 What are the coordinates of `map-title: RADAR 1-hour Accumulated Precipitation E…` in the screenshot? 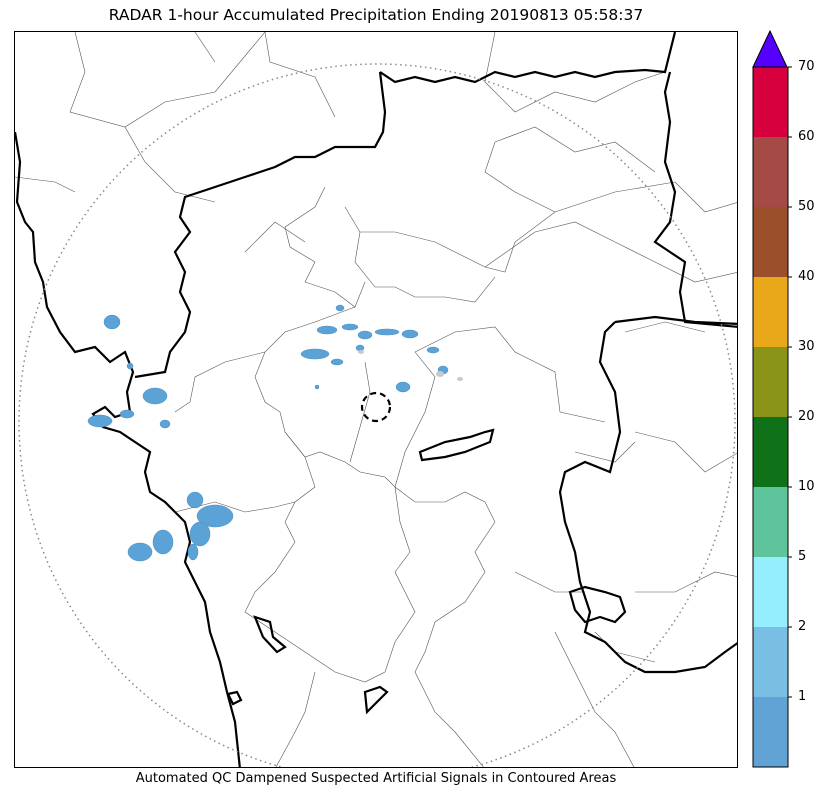 It's located at (376, 15).